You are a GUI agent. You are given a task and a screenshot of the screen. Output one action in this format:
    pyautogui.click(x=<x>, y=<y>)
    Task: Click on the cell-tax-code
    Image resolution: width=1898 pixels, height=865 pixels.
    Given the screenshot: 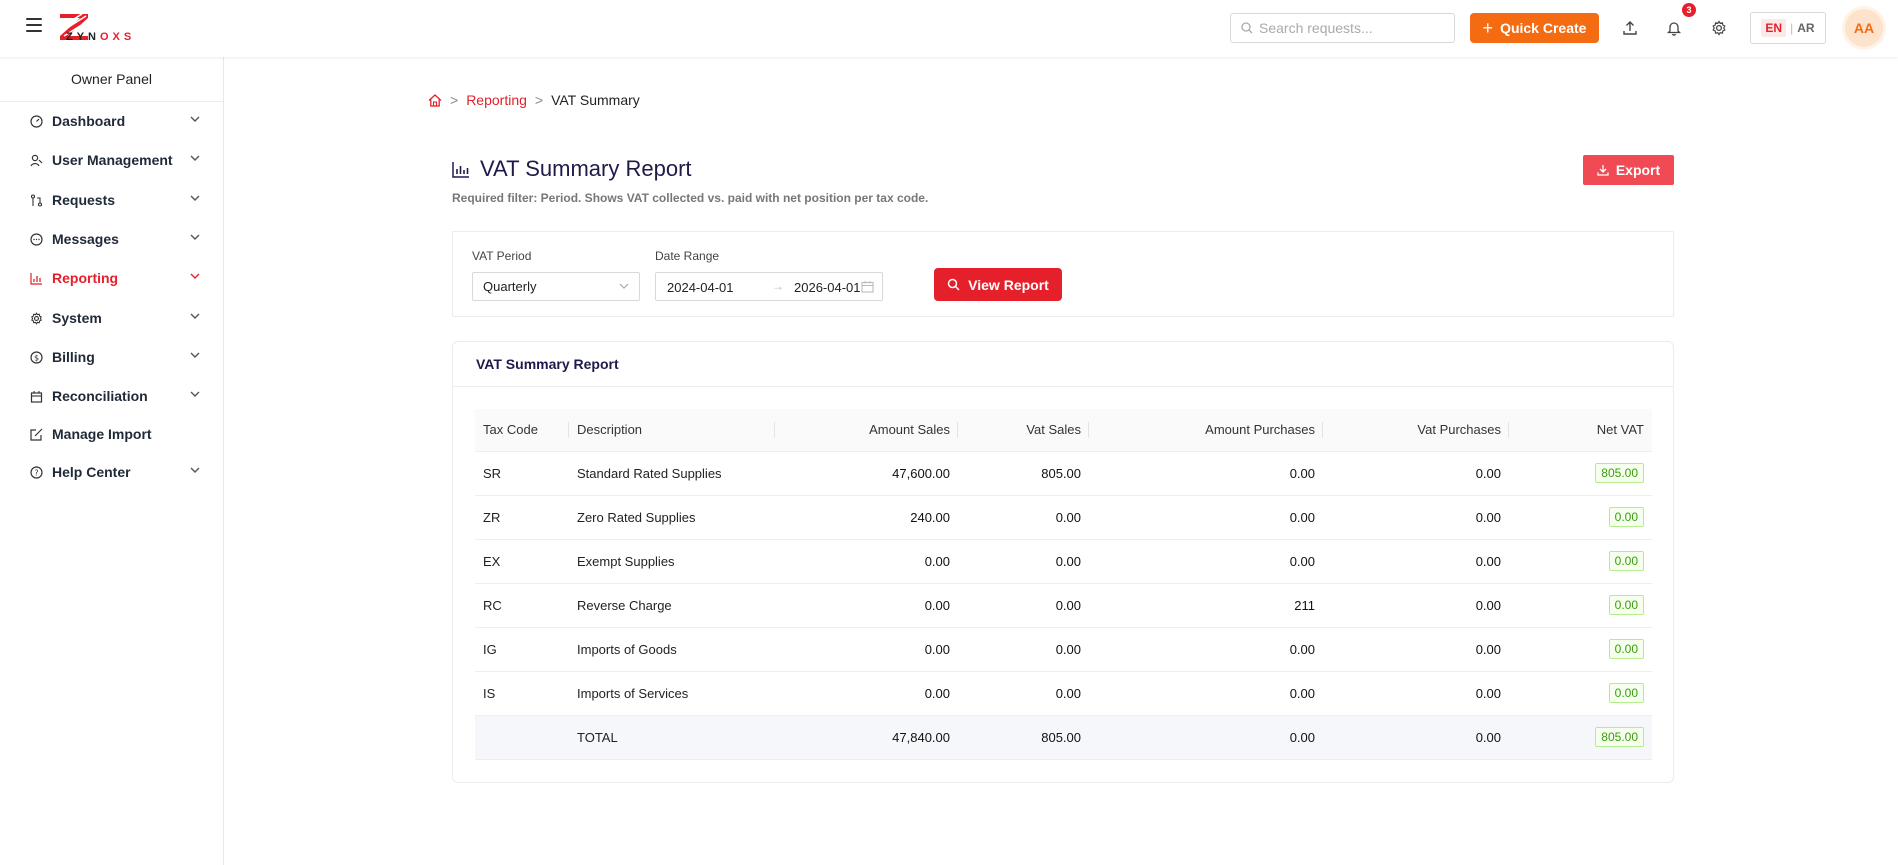 What is the action you would take?
    pyautogui.click(x=522, y=737)
    